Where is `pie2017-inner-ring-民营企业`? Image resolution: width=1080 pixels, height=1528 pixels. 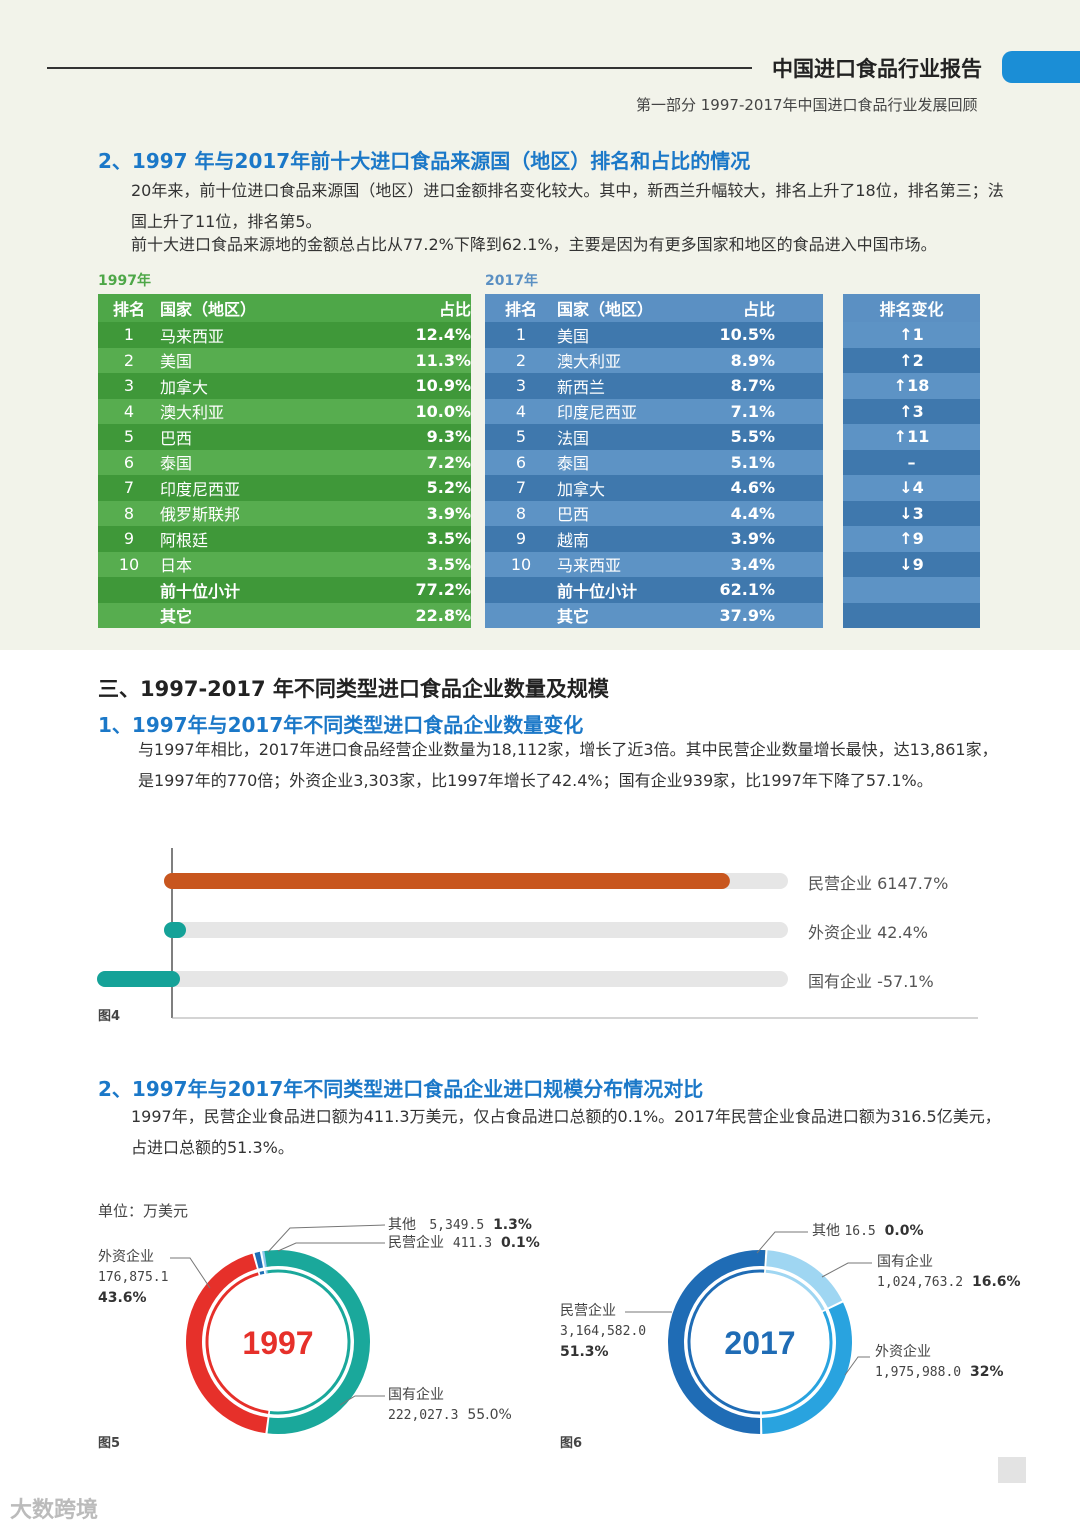 pie2017-inner-ring-民营企业 is located at coordinates (726, 1342).